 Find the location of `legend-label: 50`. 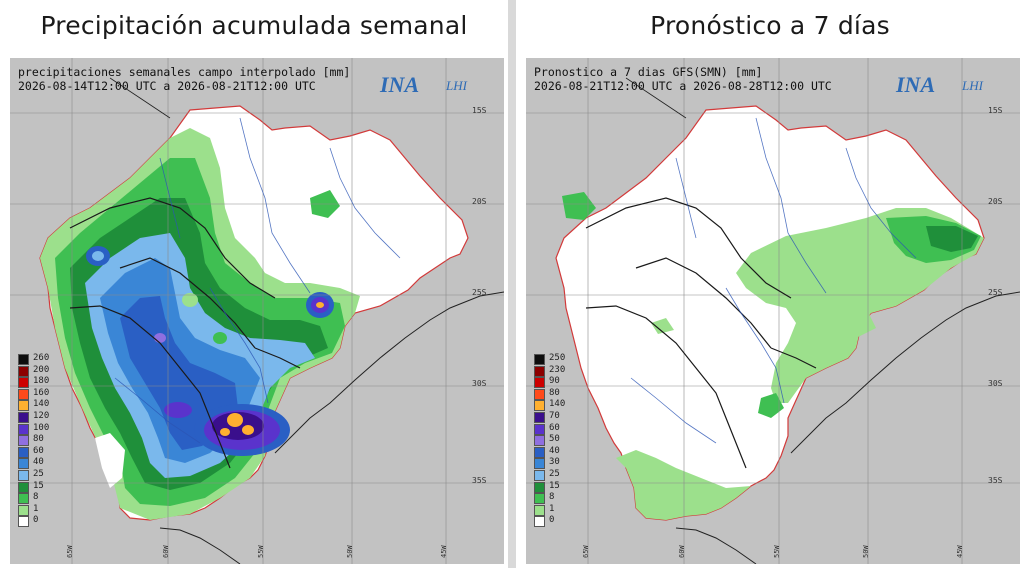

legend-label: 50 is located at coordinates (554, 439).